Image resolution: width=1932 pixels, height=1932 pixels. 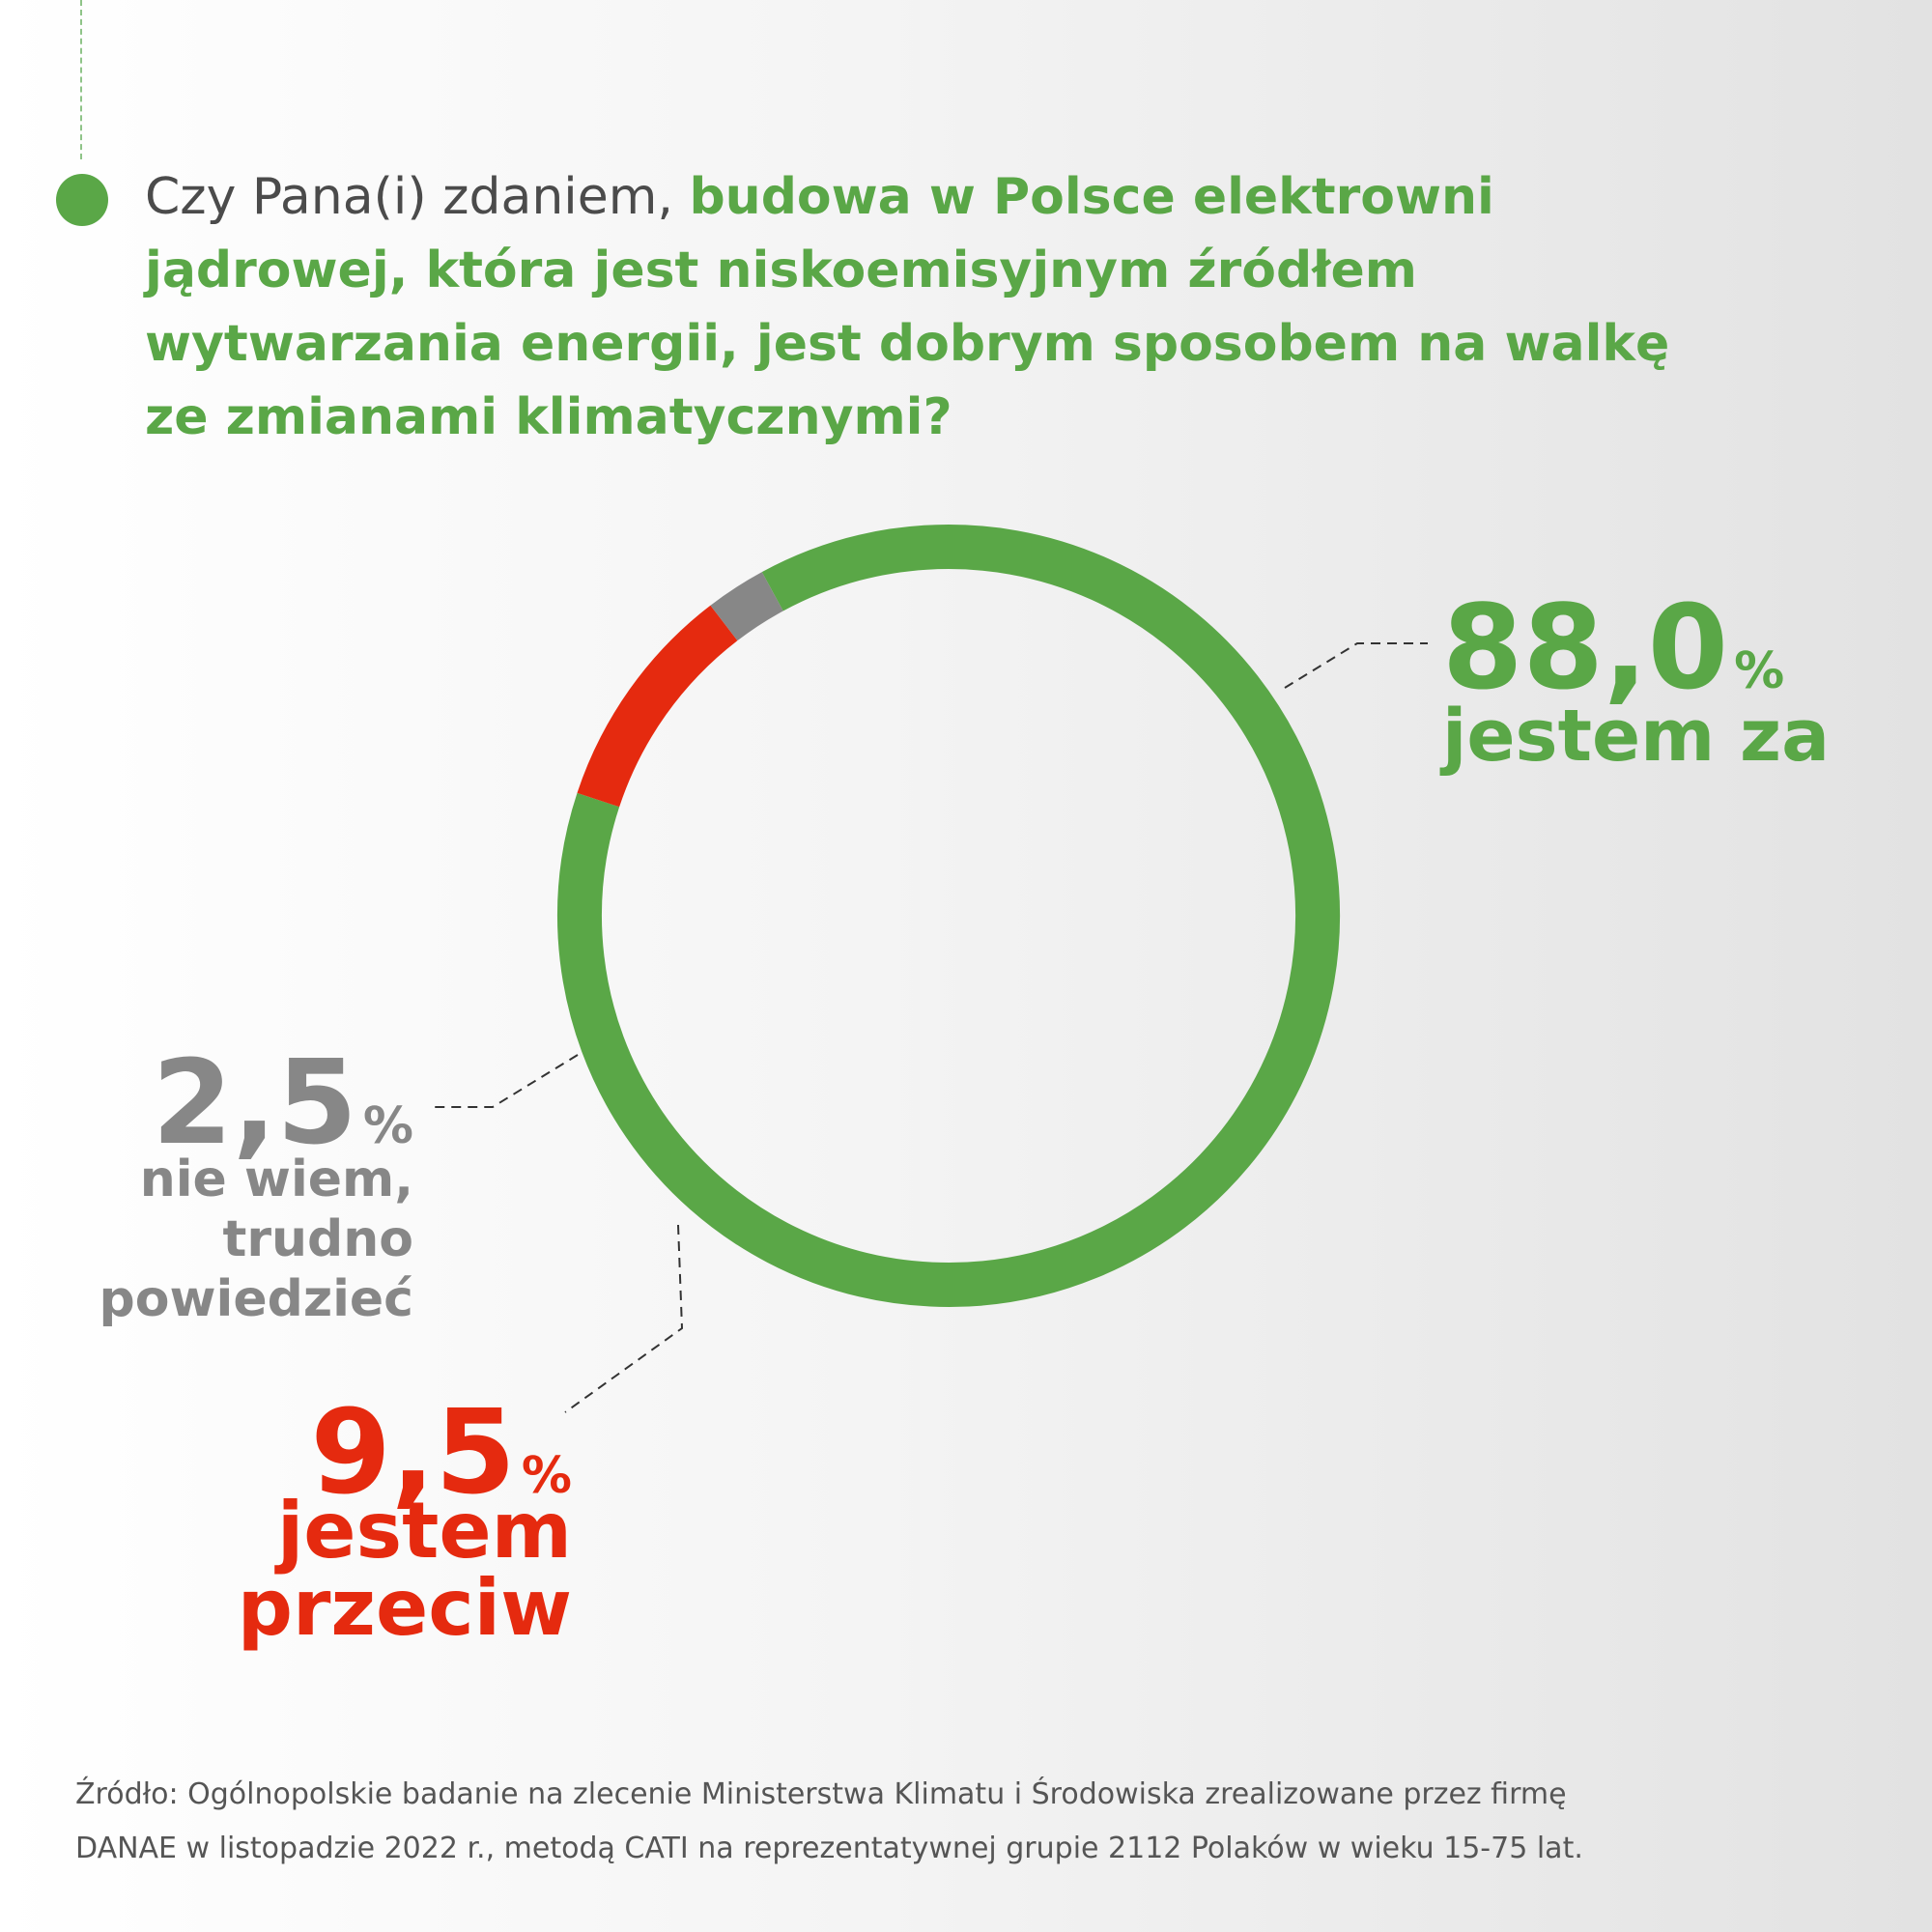 I want to click on leader-line-przeciw, so click(x=624, y=1318).